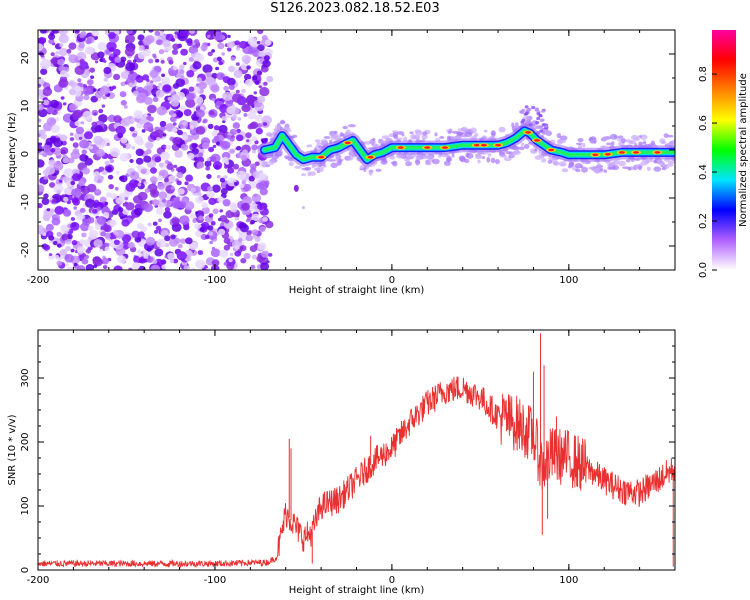 The image size is (750, 600). What do you see at coordinates (215, 280) in the screenshot?
I see `x-tick-label: -100` at bounding box center [215, 280].